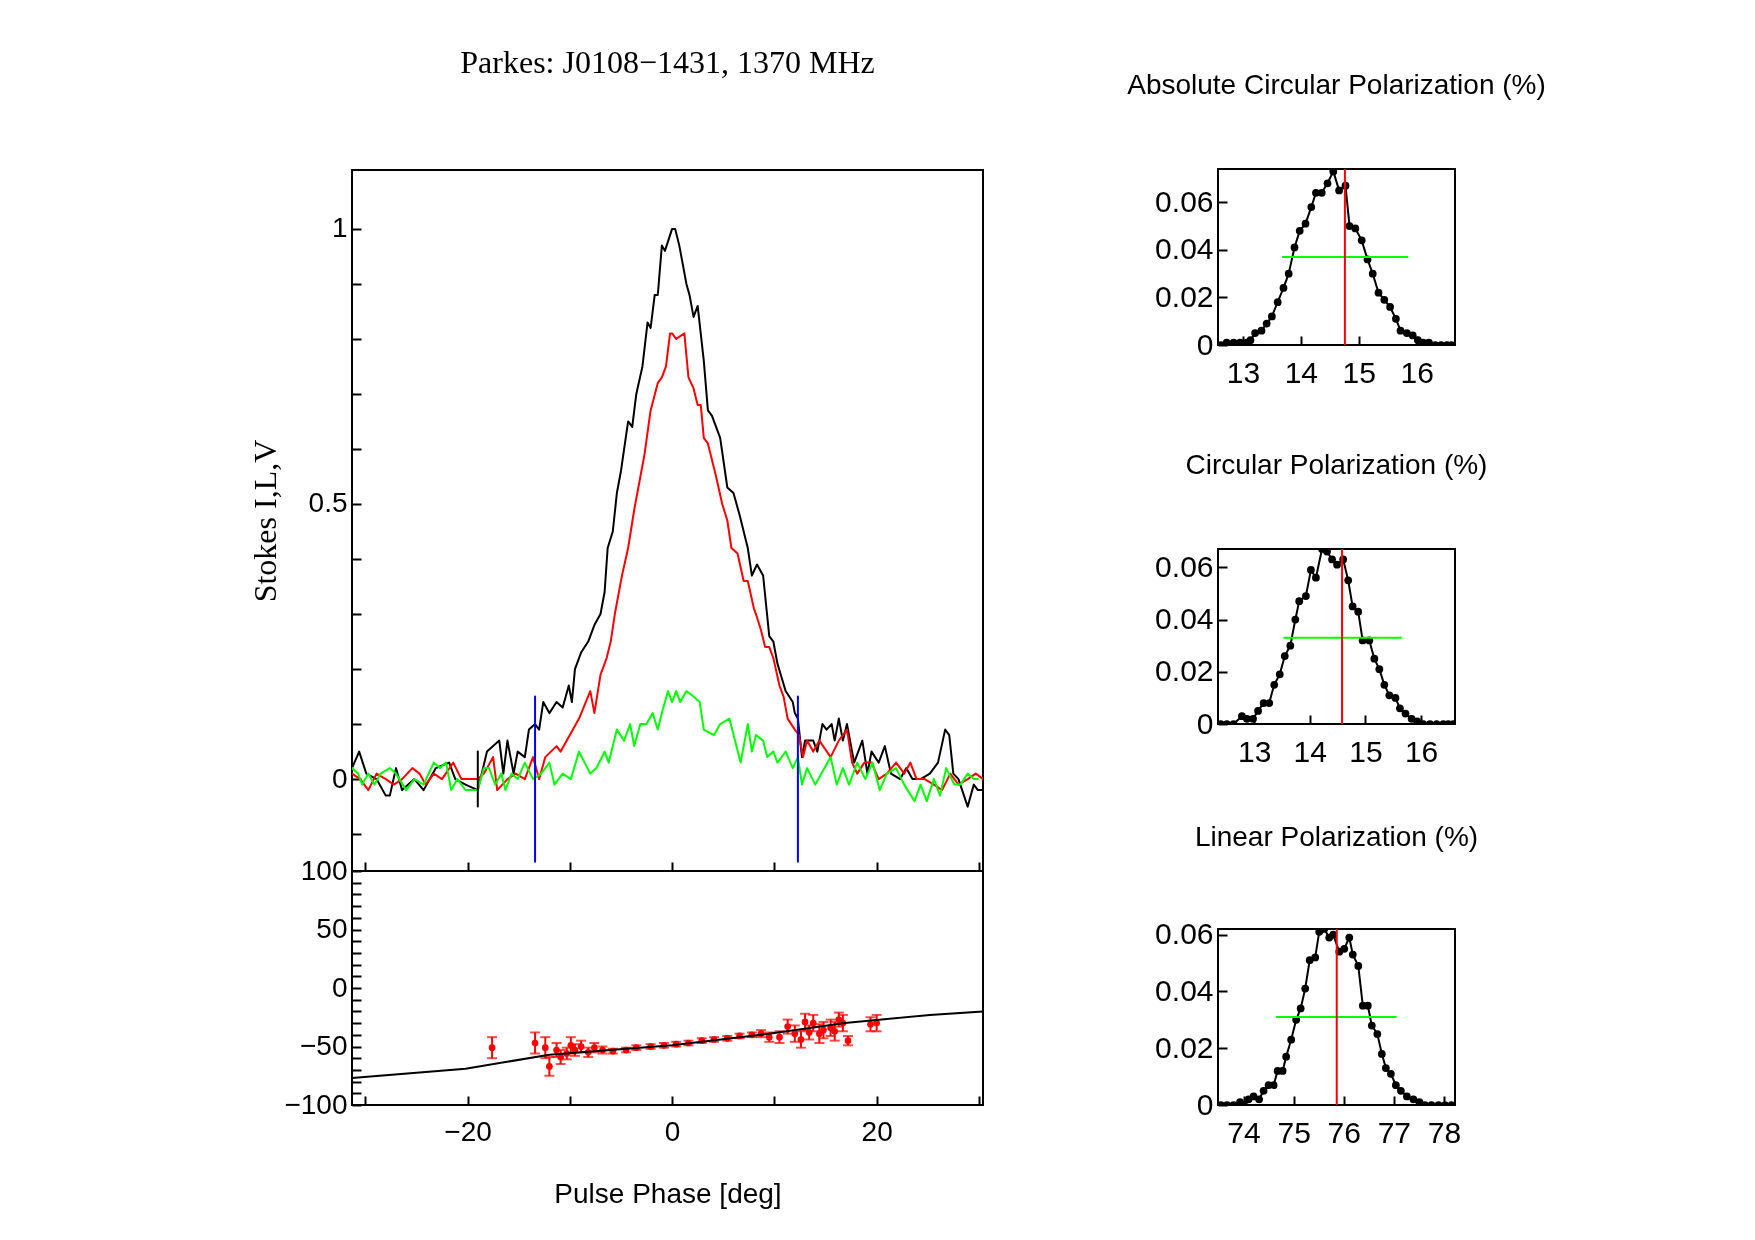 The width and height of the screenshot is (1755, 1240). I want to click on y-tick-label: 100, so click(324, 870).